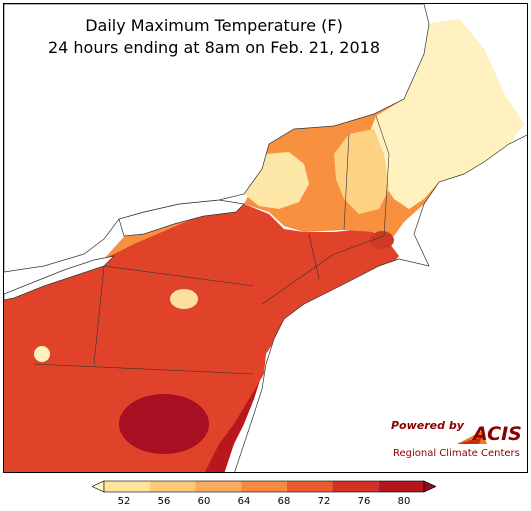 Image resolution: width=531 pixels, height=511 pixels. I want to click on acis-swoosh-icon, so click(472, 437).